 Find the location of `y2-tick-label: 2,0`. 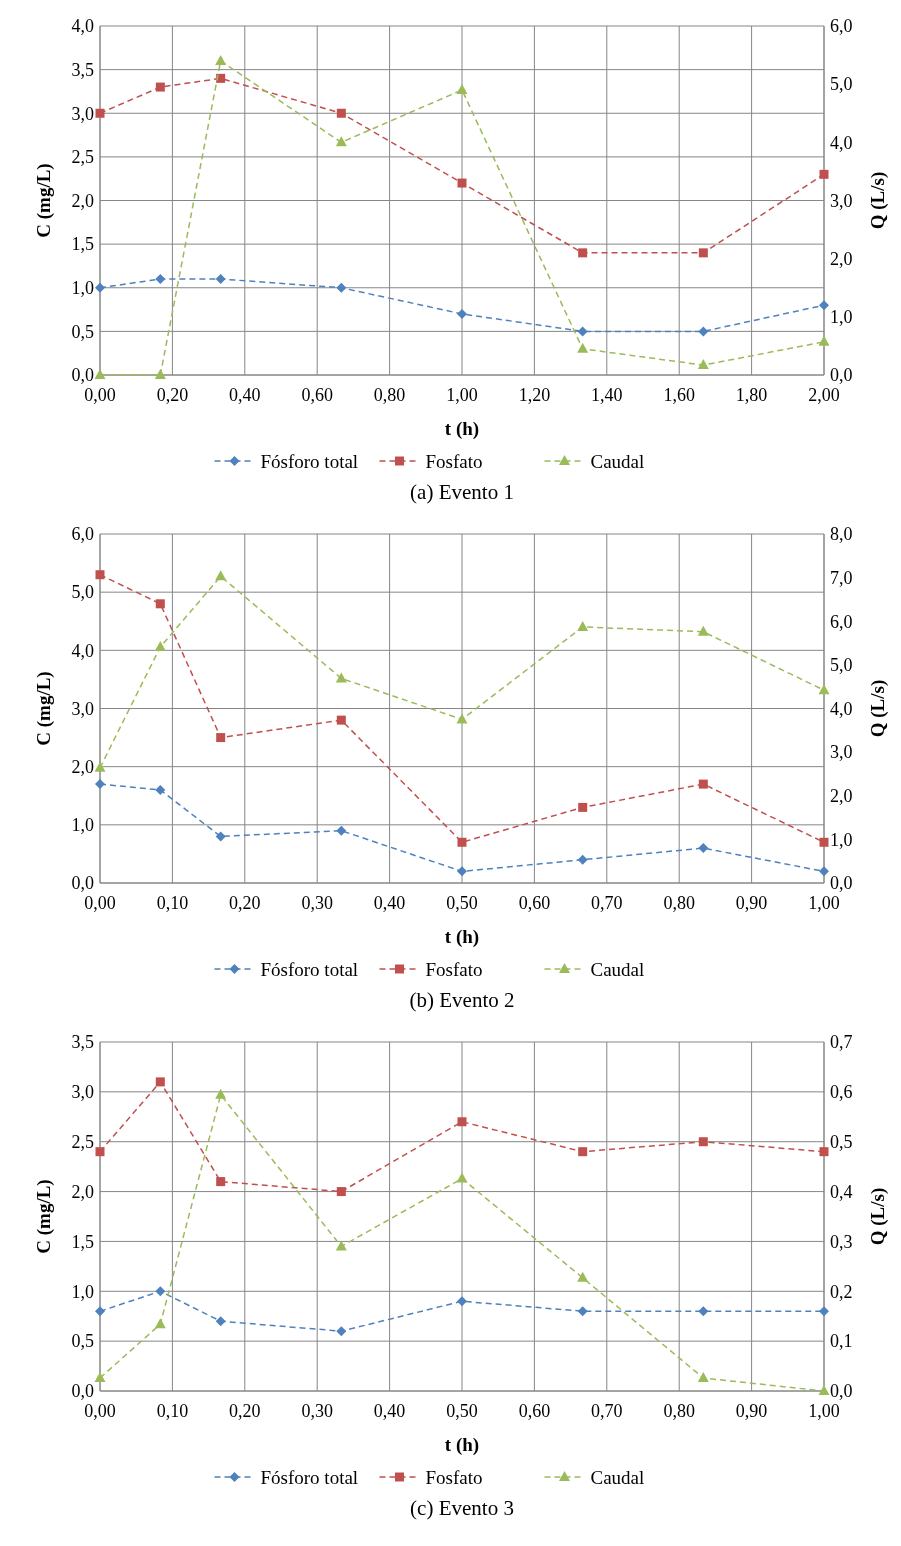

y2-tick-label: 2,0 is located at coordinates (841, 258).